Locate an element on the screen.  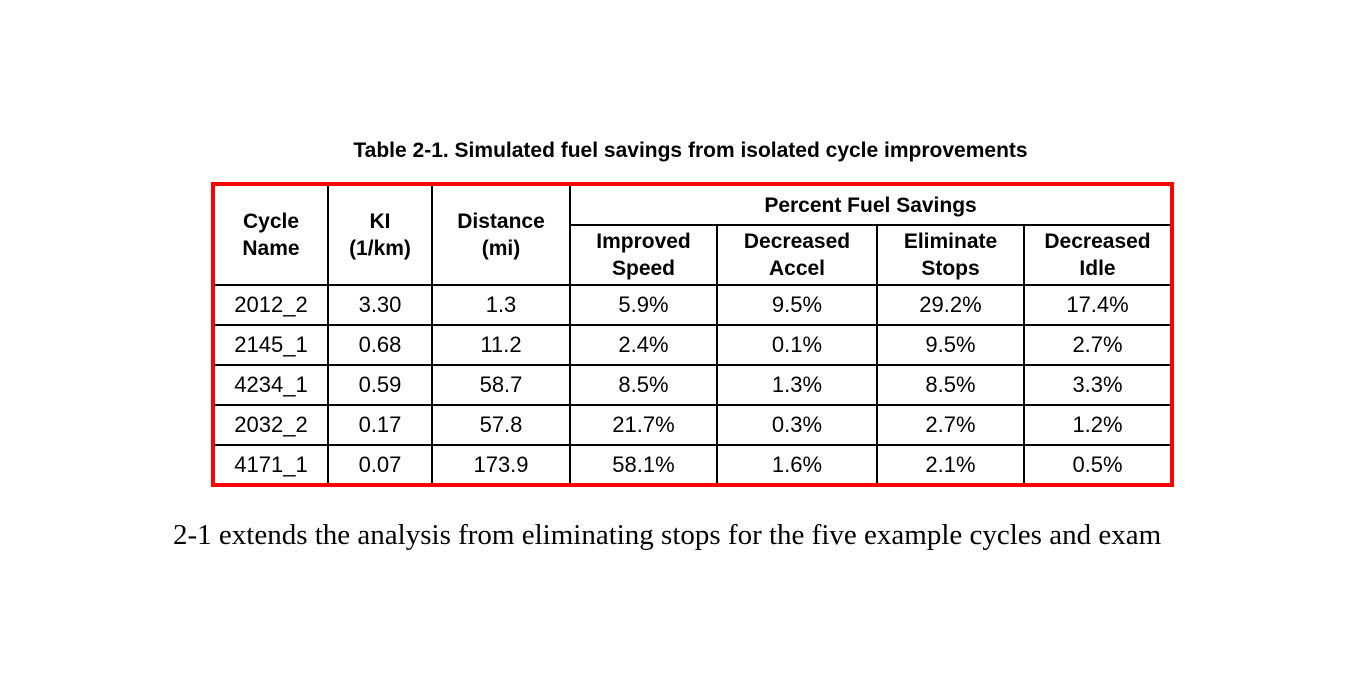
col-header-cycle-name: Cycle Name is located at coordinates (270, 234).